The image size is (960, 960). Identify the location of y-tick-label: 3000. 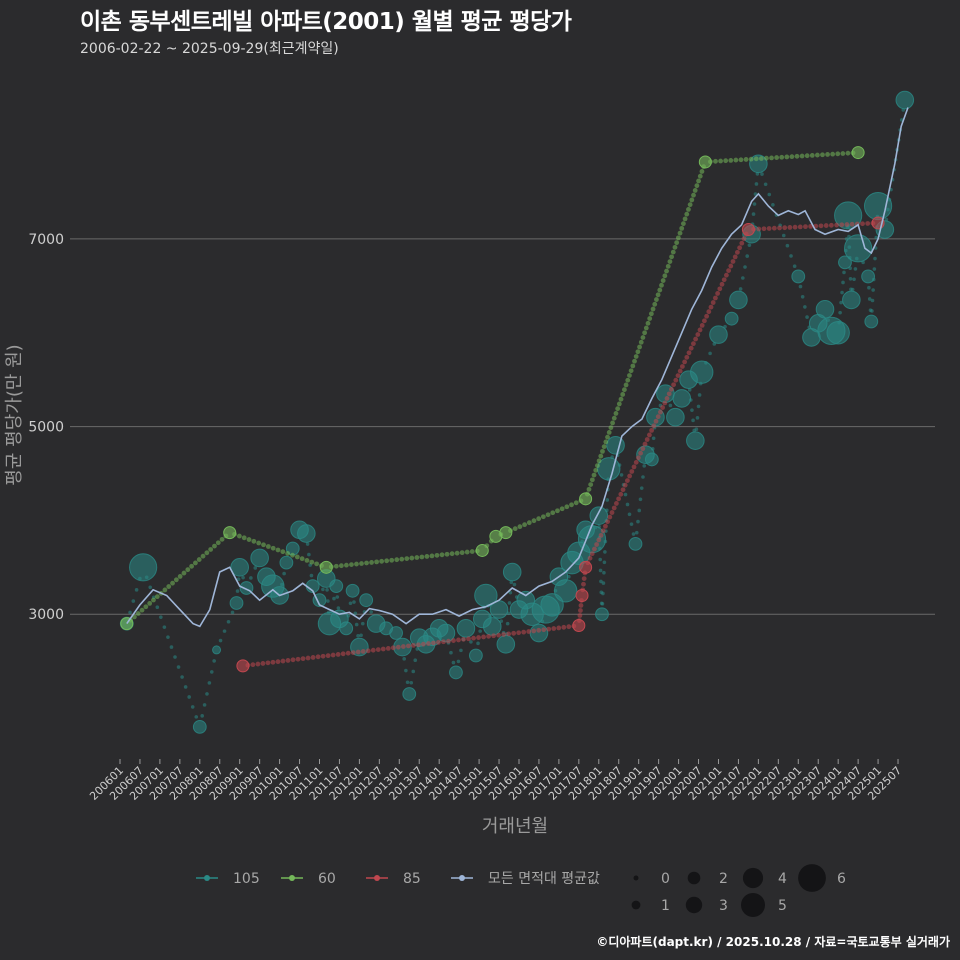
(46, 615).